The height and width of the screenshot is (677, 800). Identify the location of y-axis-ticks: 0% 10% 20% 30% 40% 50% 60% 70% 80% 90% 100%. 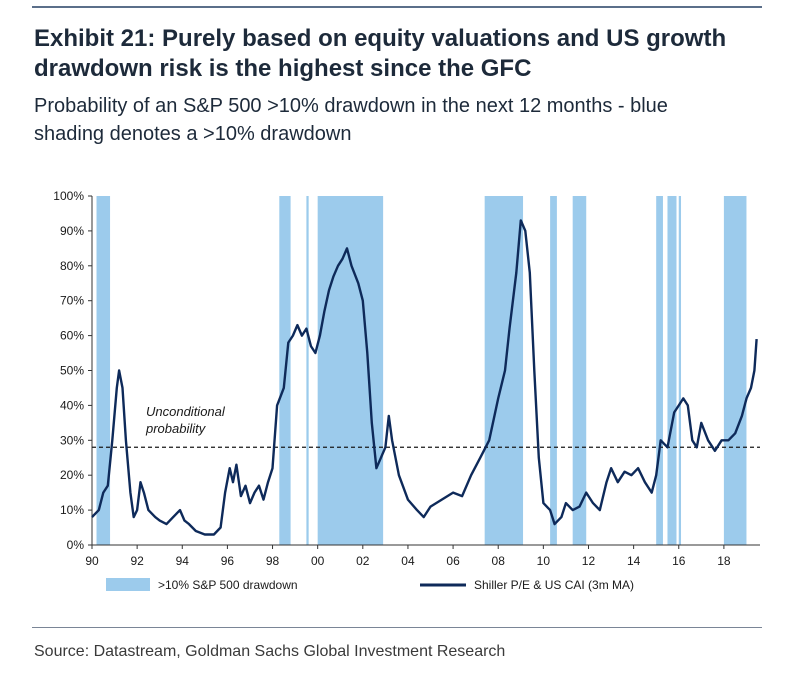
(72, 370).